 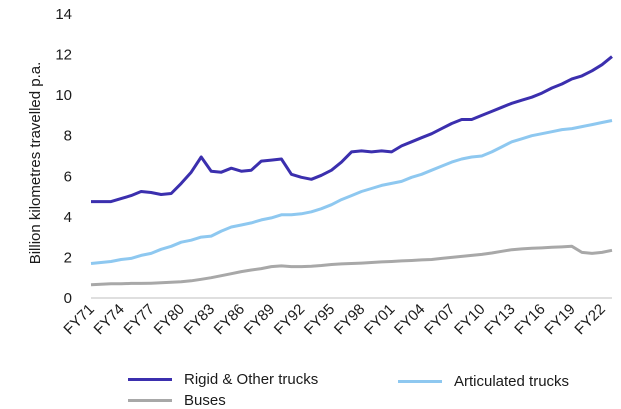 What do you see at coordinates (63, 55) in the screenshot?
I see `y-tick-label: 12` at bounding box center [63, 55].